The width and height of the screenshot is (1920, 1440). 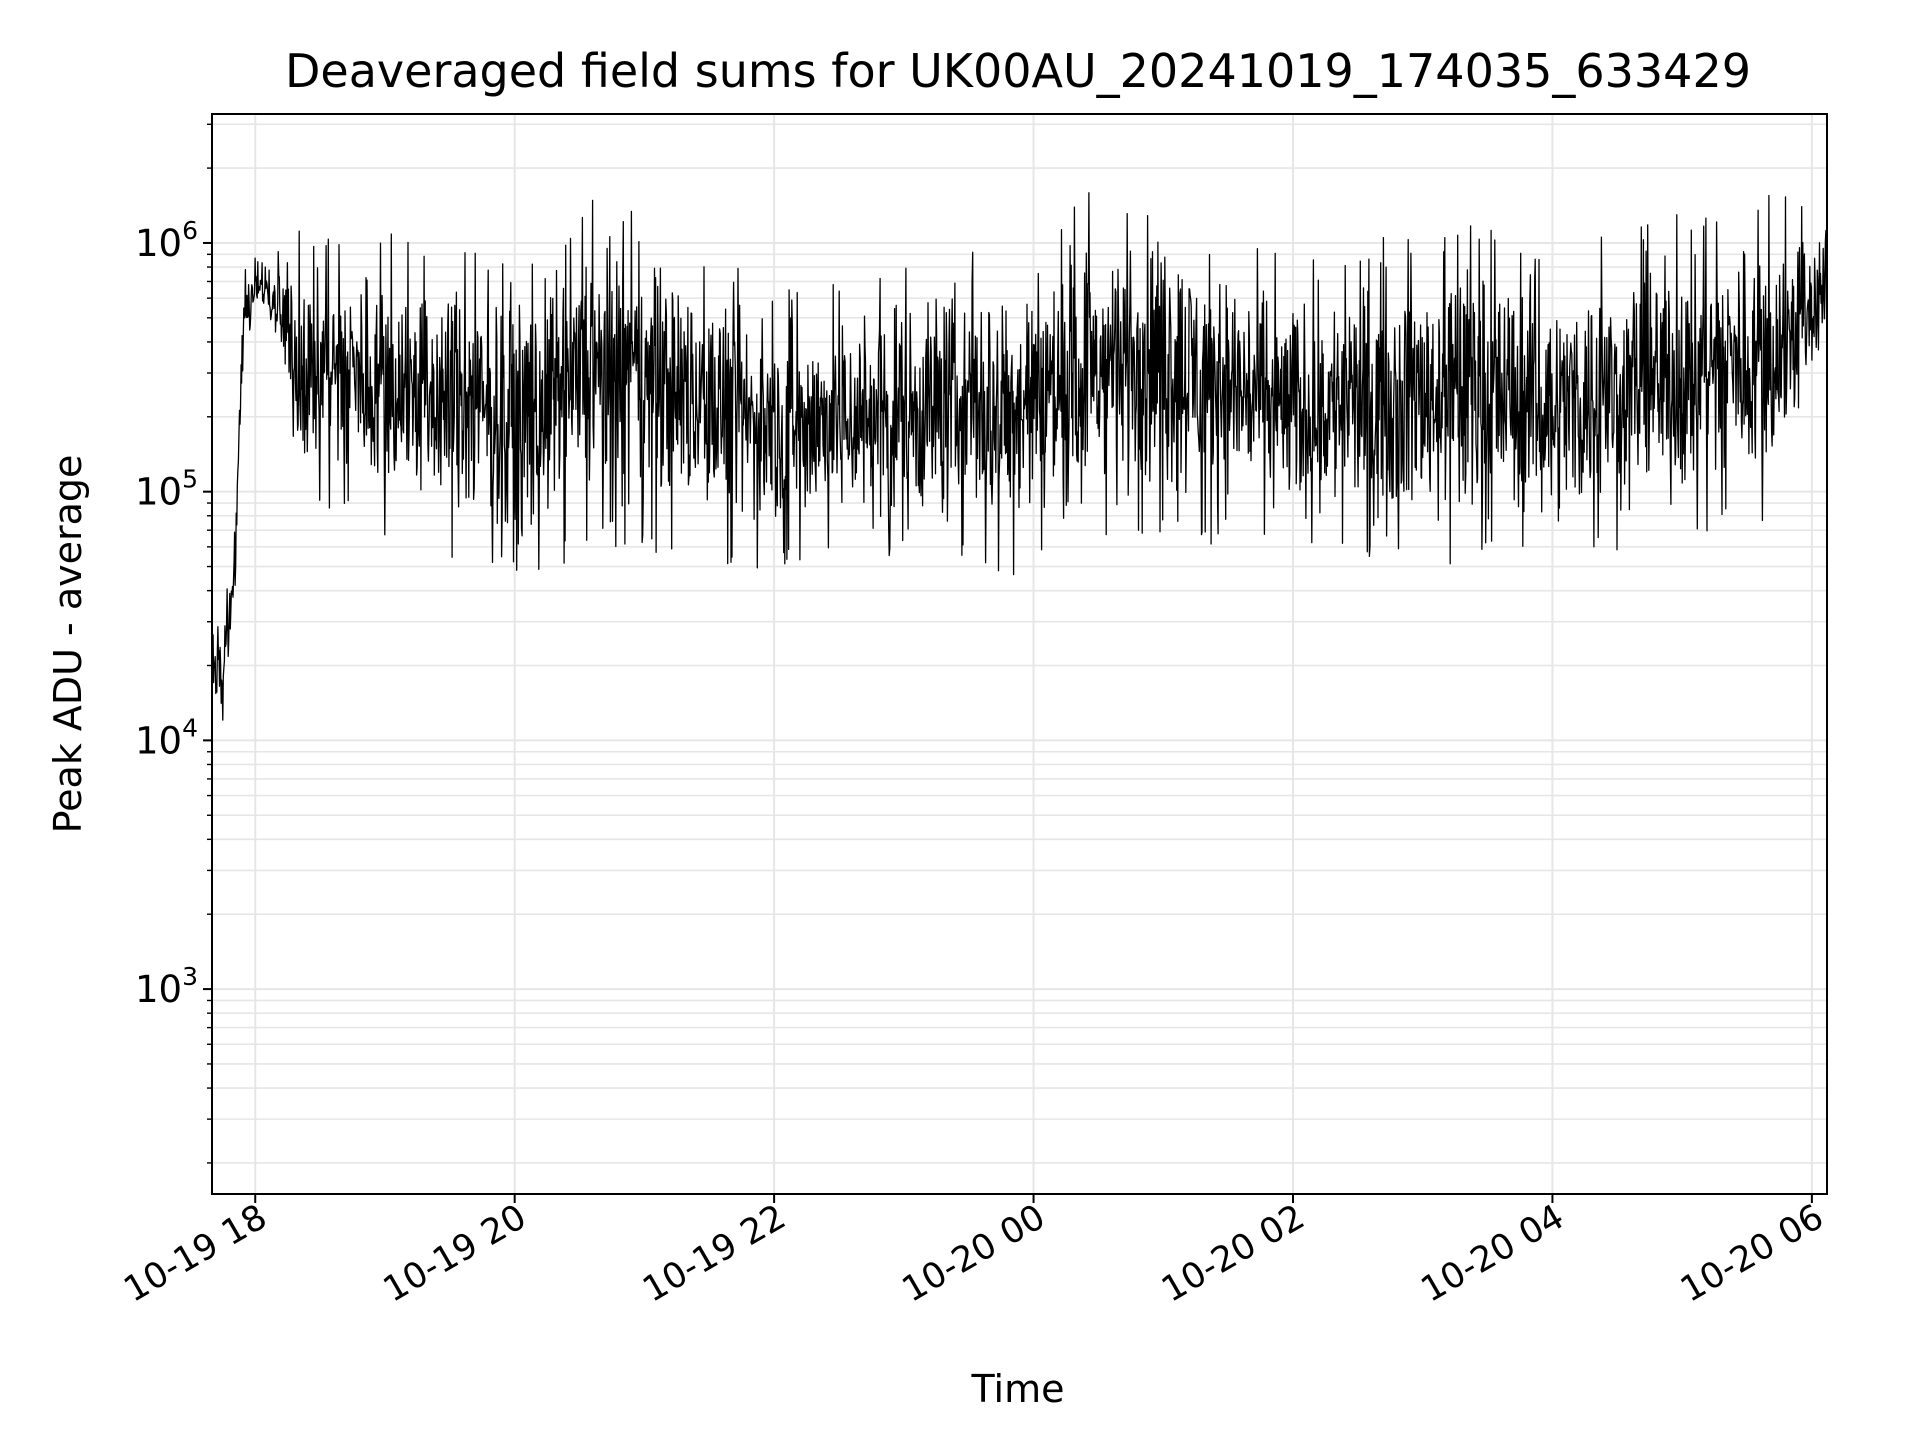 What do you see at coordinates (166, 240) in the screenshot?
I see `y-tick-label: 10⁶` at bounding box center [166, 240].